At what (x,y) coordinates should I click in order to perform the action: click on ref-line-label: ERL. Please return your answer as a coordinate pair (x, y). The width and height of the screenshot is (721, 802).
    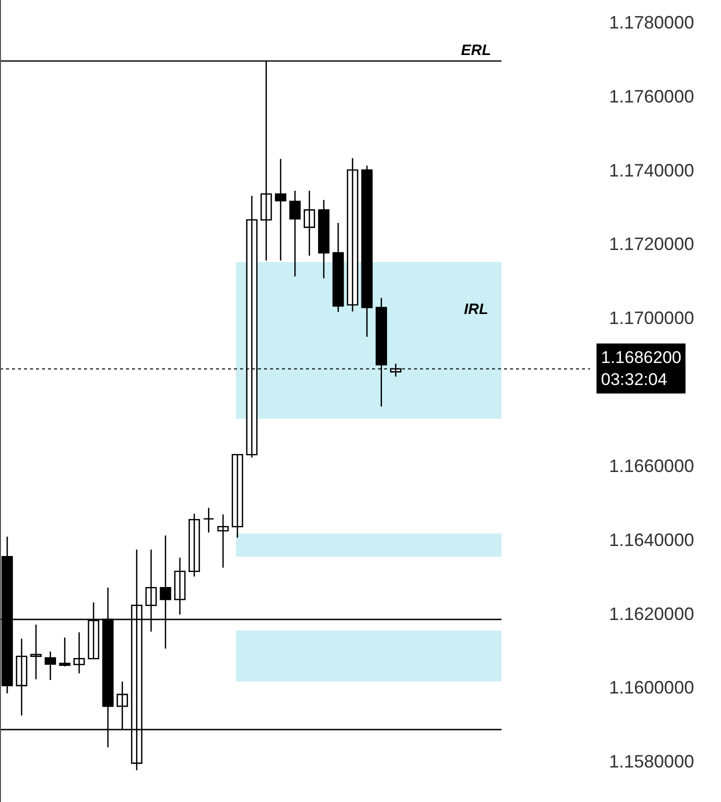
    Looking at the image, I should click on (476, 50).